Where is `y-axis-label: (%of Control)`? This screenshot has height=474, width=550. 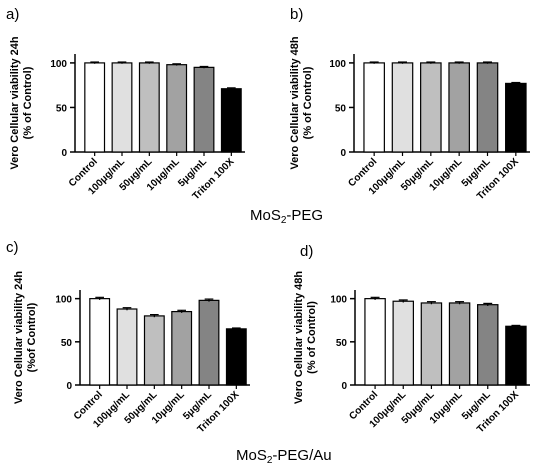 y-axis-label: (%of Control) is located at coordinates (32, 337).